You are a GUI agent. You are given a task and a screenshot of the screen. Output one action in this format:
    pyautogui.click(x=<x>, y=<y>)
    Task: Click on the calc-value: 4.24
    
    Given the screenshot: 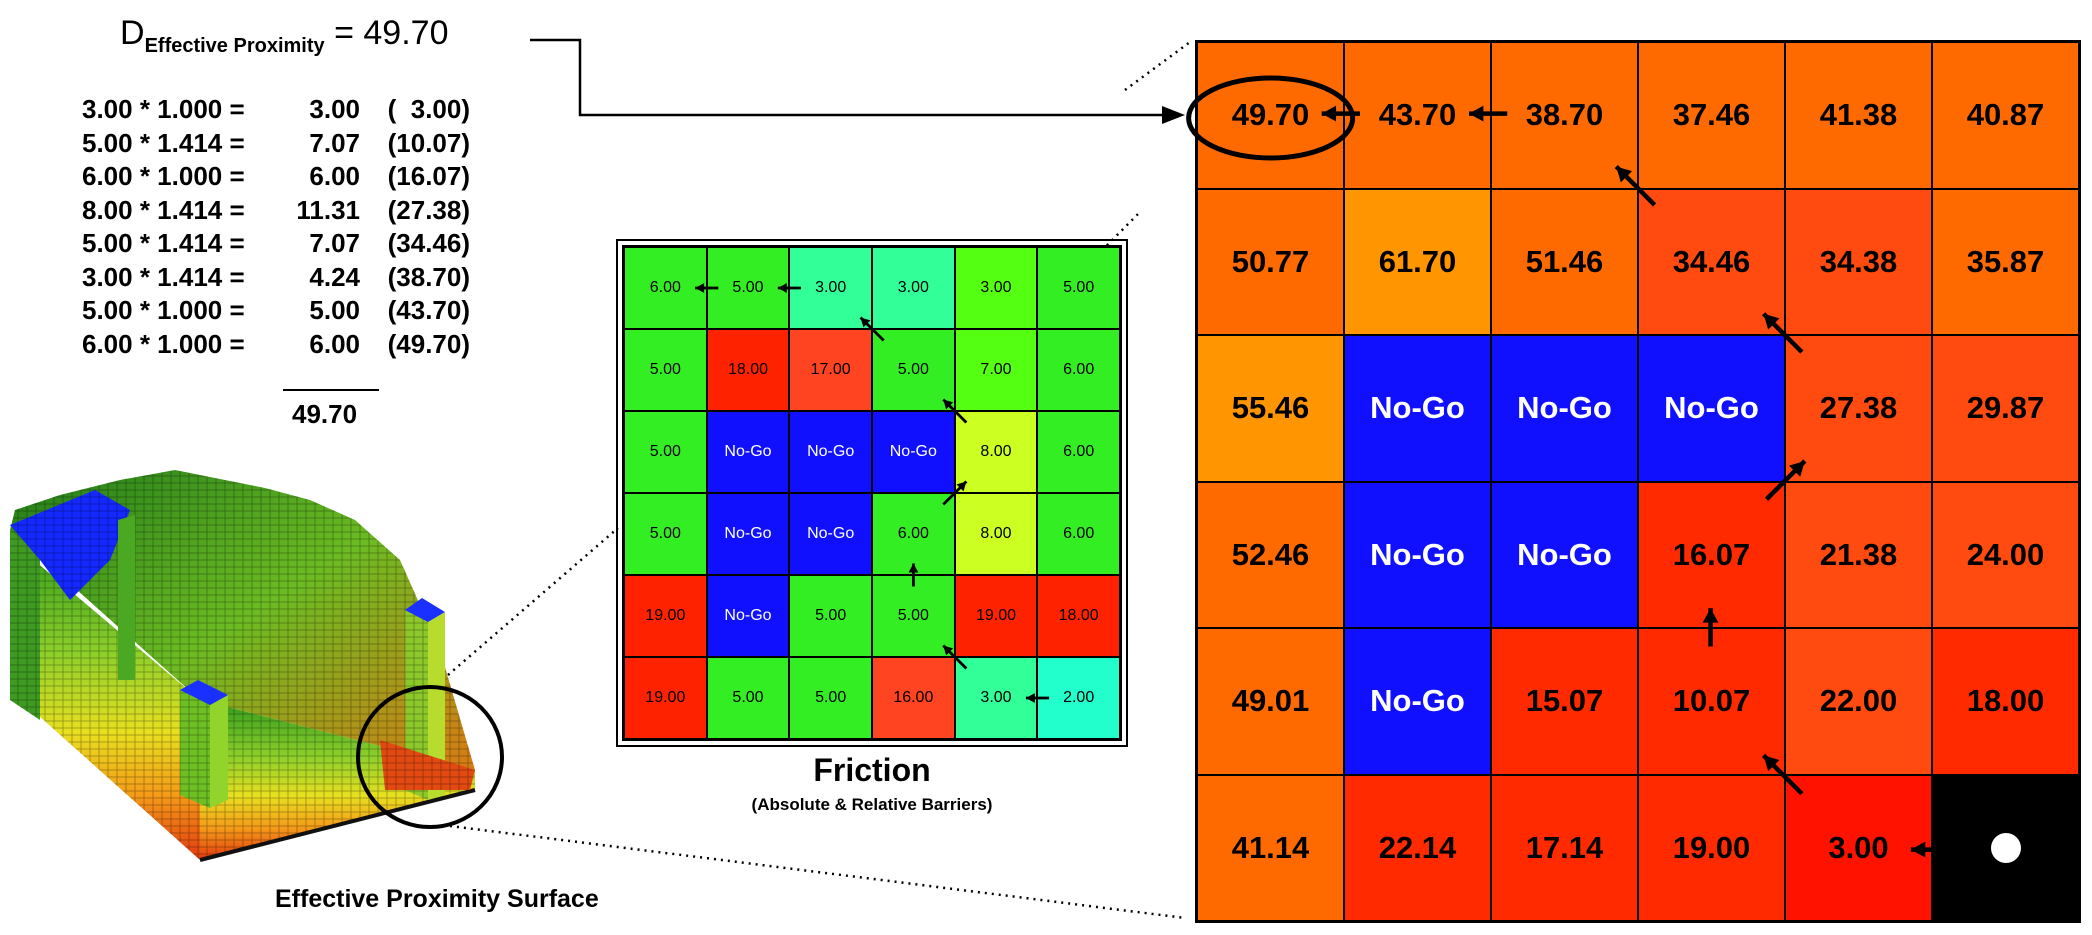 What is the action you would take?
    pyautogui.click(x=334, y=276)
    